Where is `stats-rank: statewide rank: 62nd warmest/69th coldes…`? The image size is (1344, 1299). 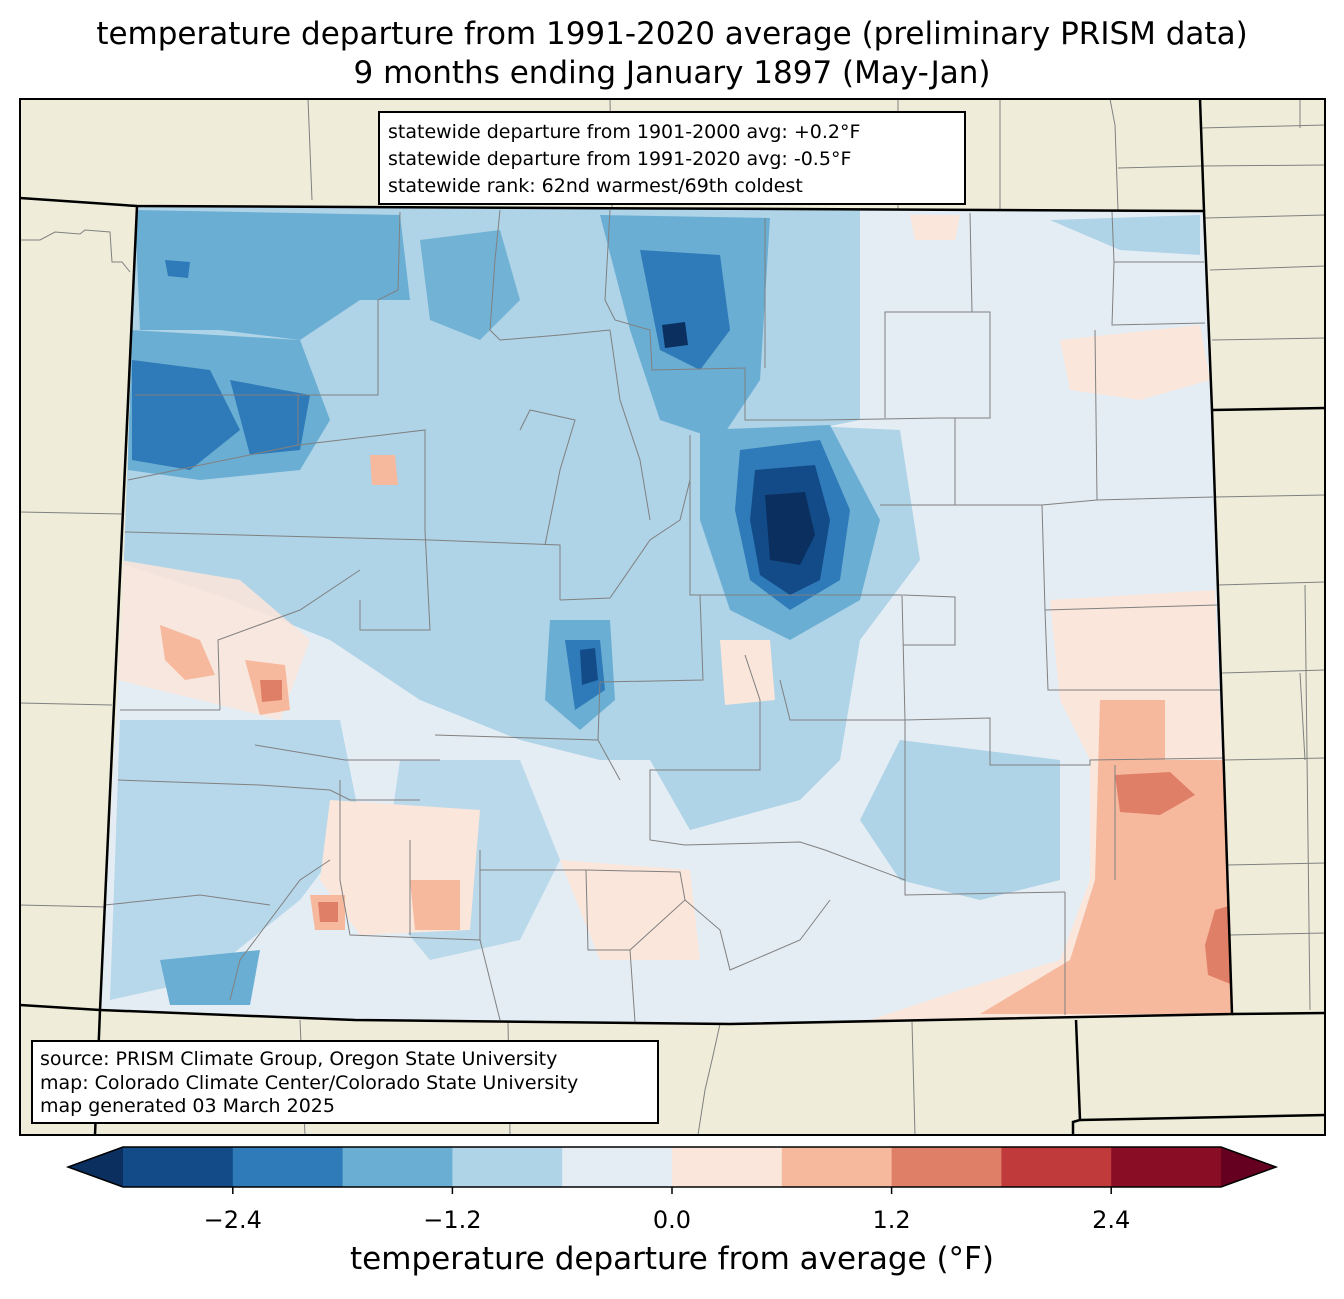
stats-rank: statewide rank: 62nd warmest/69th coldes… is located at coordinates (595, 186).